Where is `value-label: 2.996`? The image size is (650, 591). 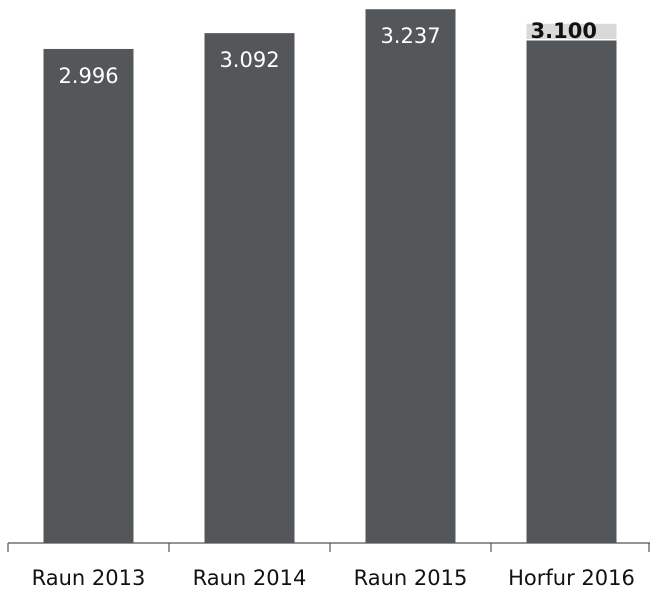 value-label: 2.996 is located at coordinates (88, 76).